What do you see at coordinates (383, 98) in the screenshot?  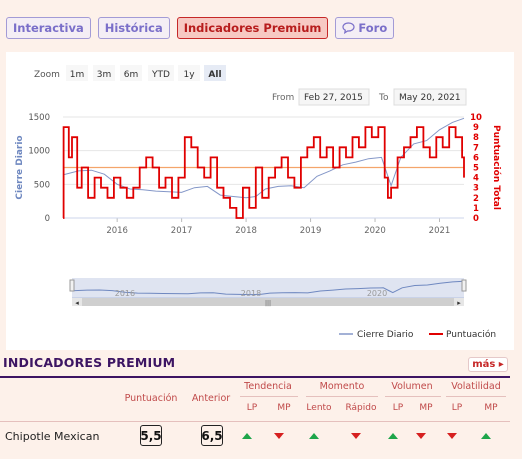 I see `to-label: To` at bounding box center [383, 98].